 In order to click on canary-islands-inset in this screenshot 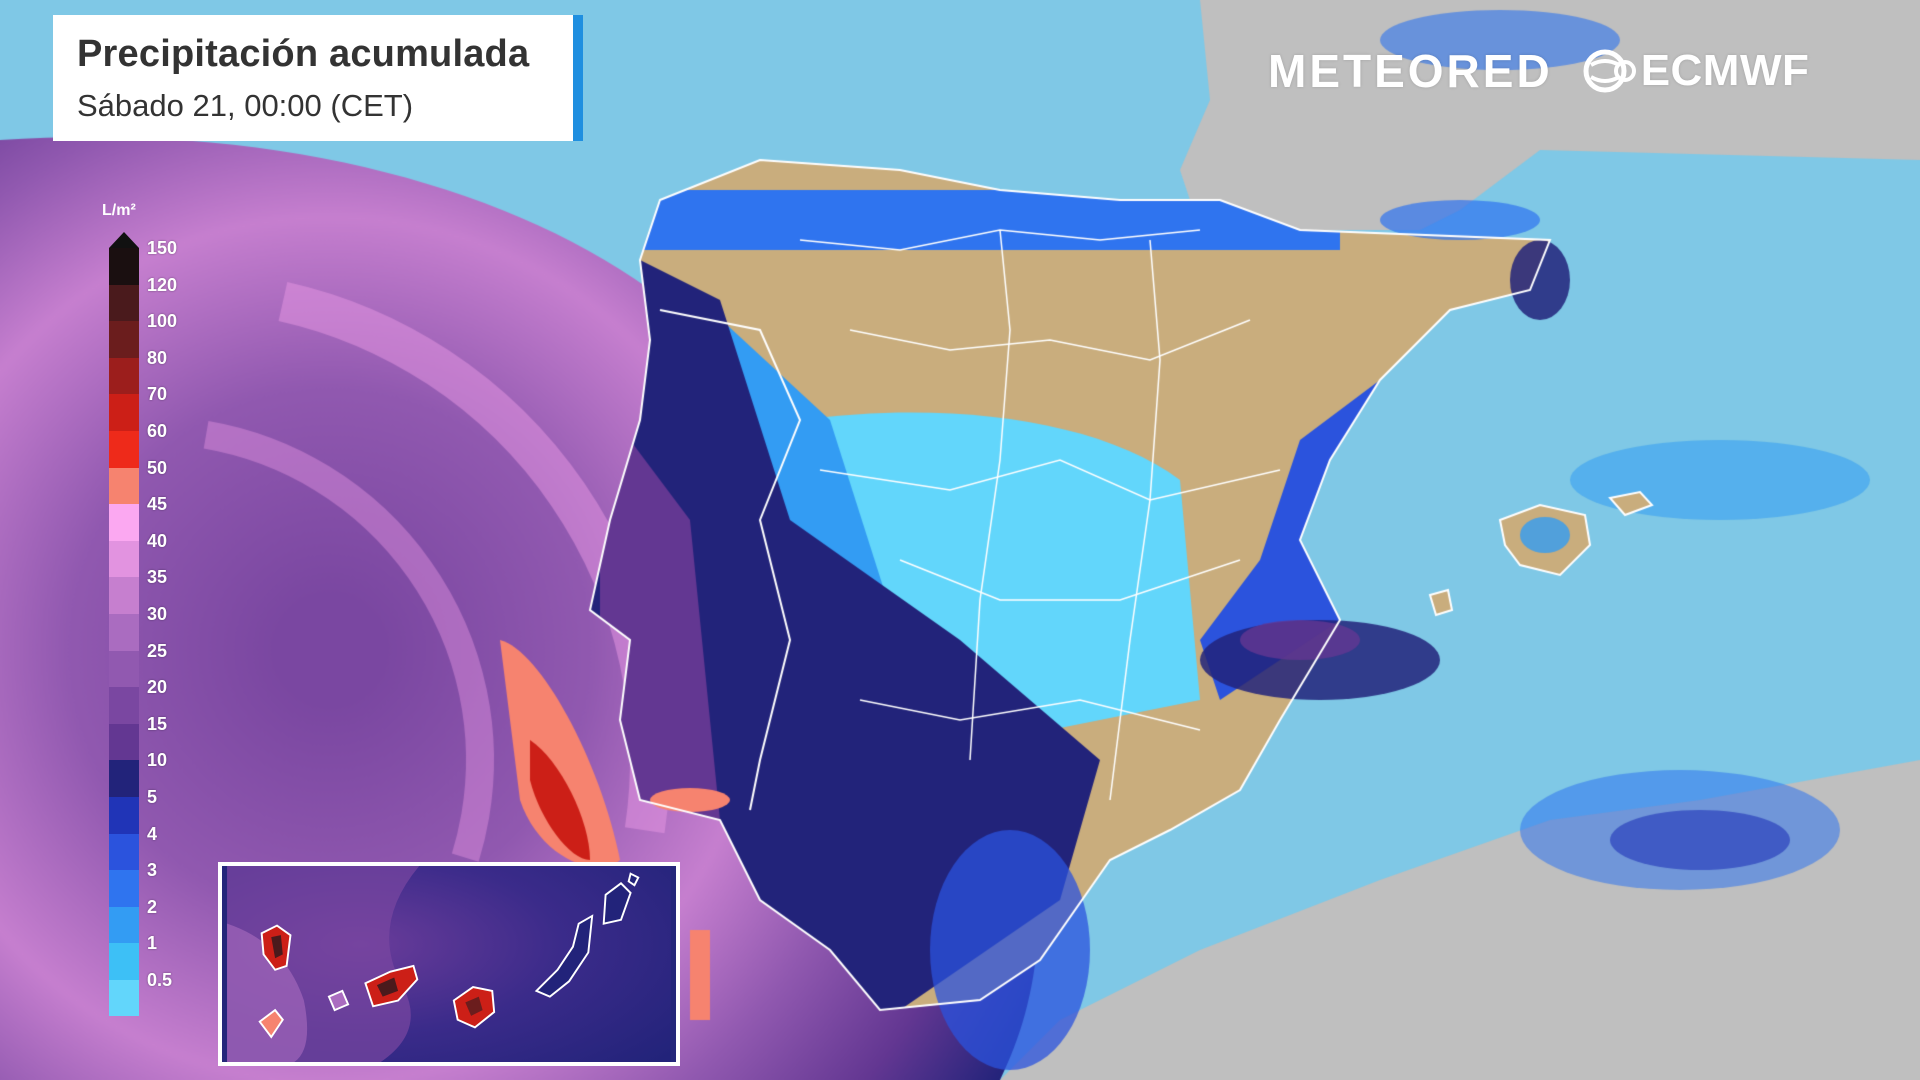, I will do `click(449, 964)`.